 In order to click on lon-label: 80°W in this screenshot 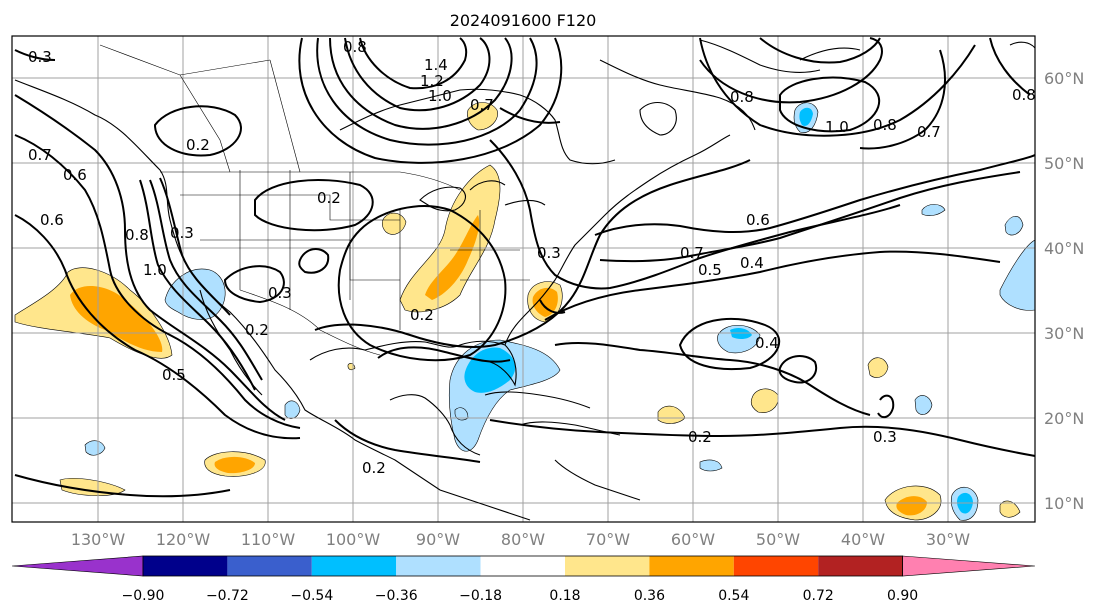, I will do `click(523, 539)`.